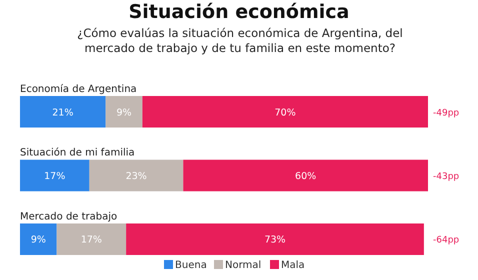 This screenshot has width=478, height=280. Describe the element at coordinates (243, 265) in the screenshot. I see `legend-label: Normal` at that location.